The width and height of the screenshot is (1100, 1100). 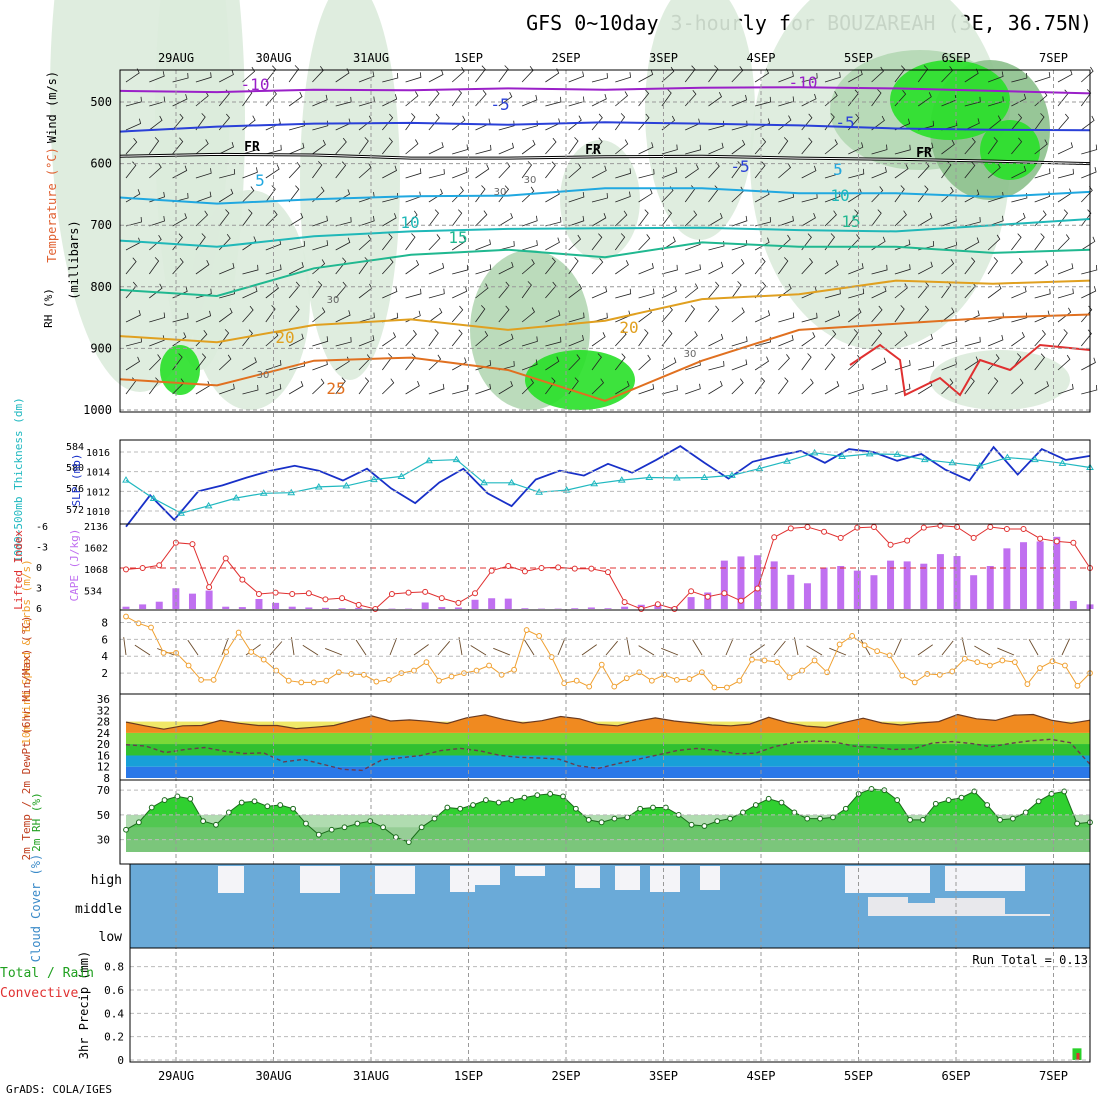 What do you see at coordinates (255, 84) in the screenshot?
I see `isotherm-label: -10` at bounding box center [255, 84].